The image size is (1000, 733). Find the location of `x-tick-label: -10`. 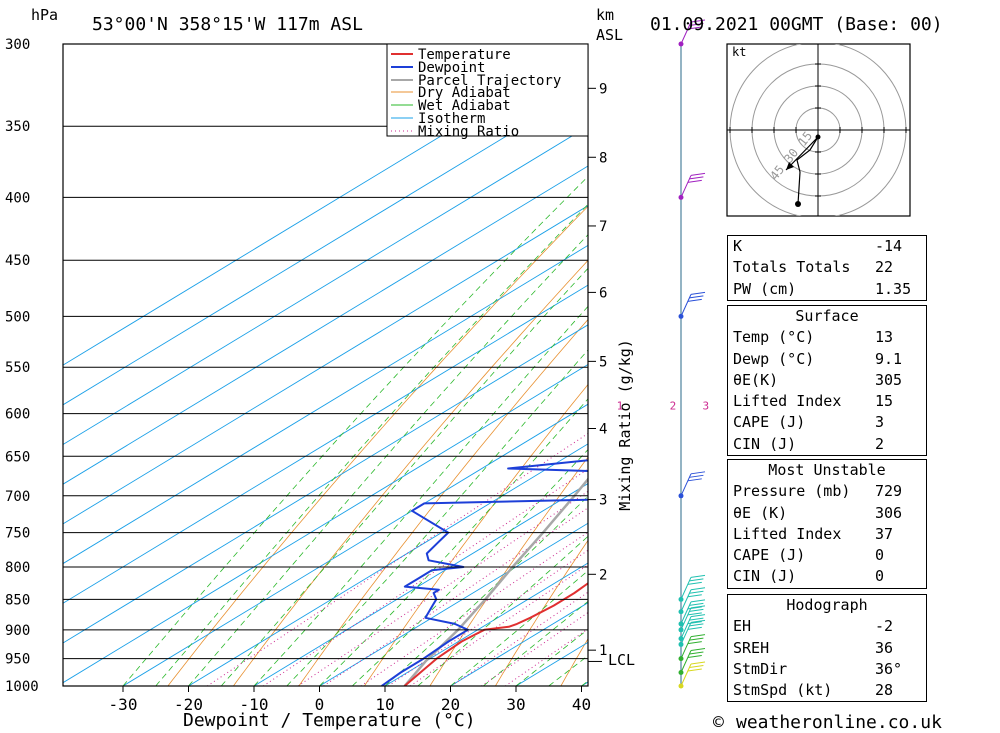

x-tick-label: -10 is located at coordinates (254, 704).